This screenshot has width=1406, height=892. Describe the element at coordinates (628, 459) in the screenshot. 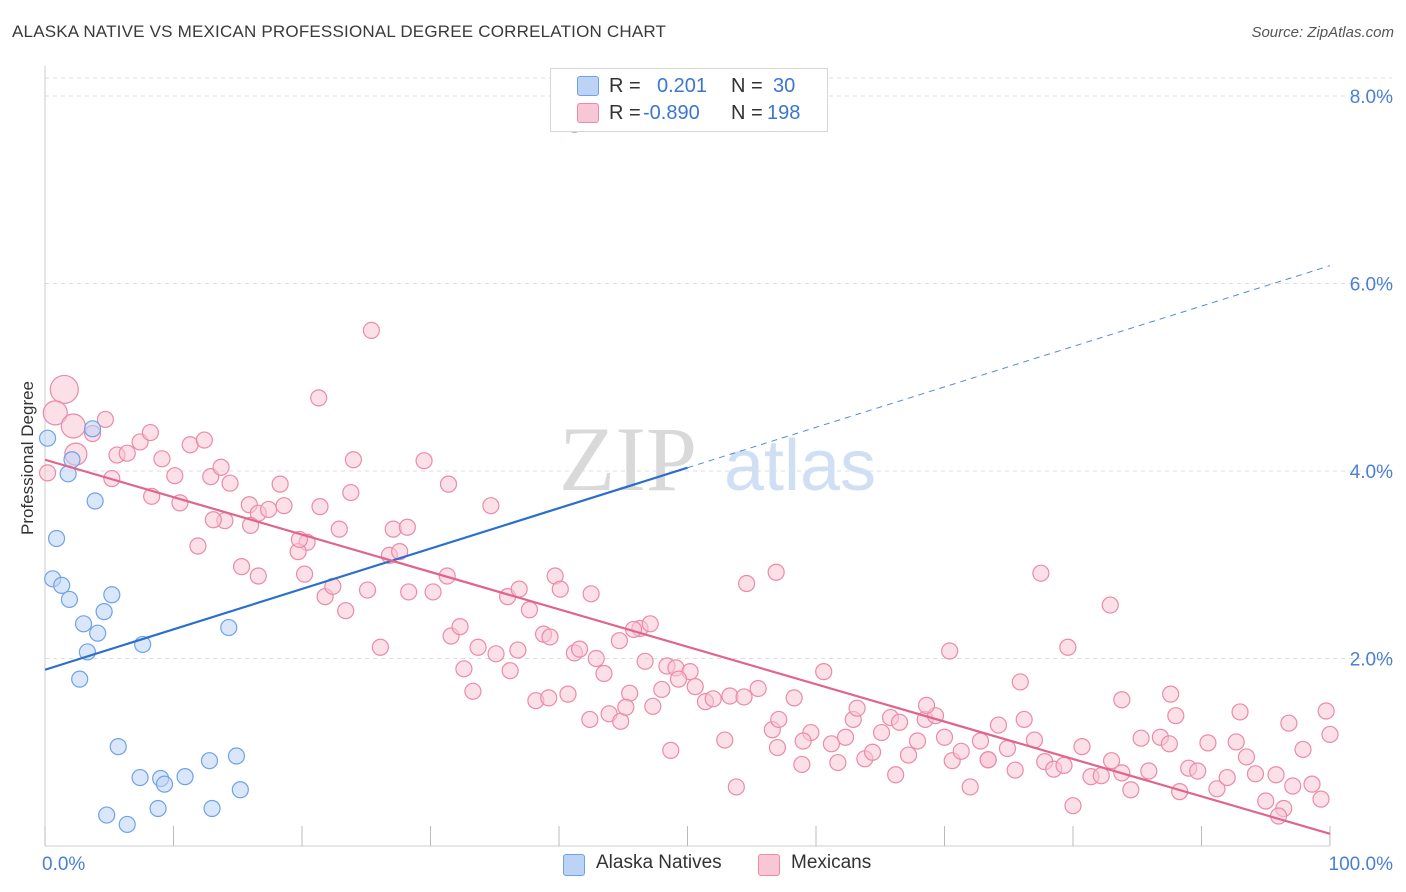

I see `watermark-zip: ZIP` at that location.